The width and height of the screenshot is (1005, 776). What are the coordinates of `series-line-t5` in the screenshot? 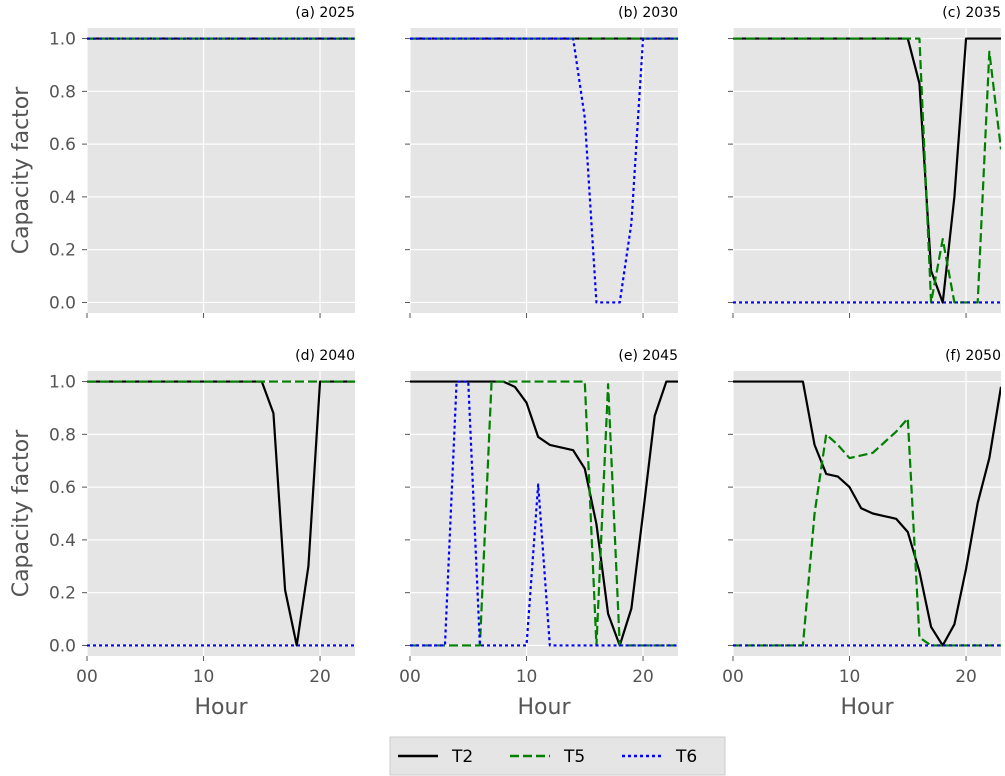 It's located at (867, 170).